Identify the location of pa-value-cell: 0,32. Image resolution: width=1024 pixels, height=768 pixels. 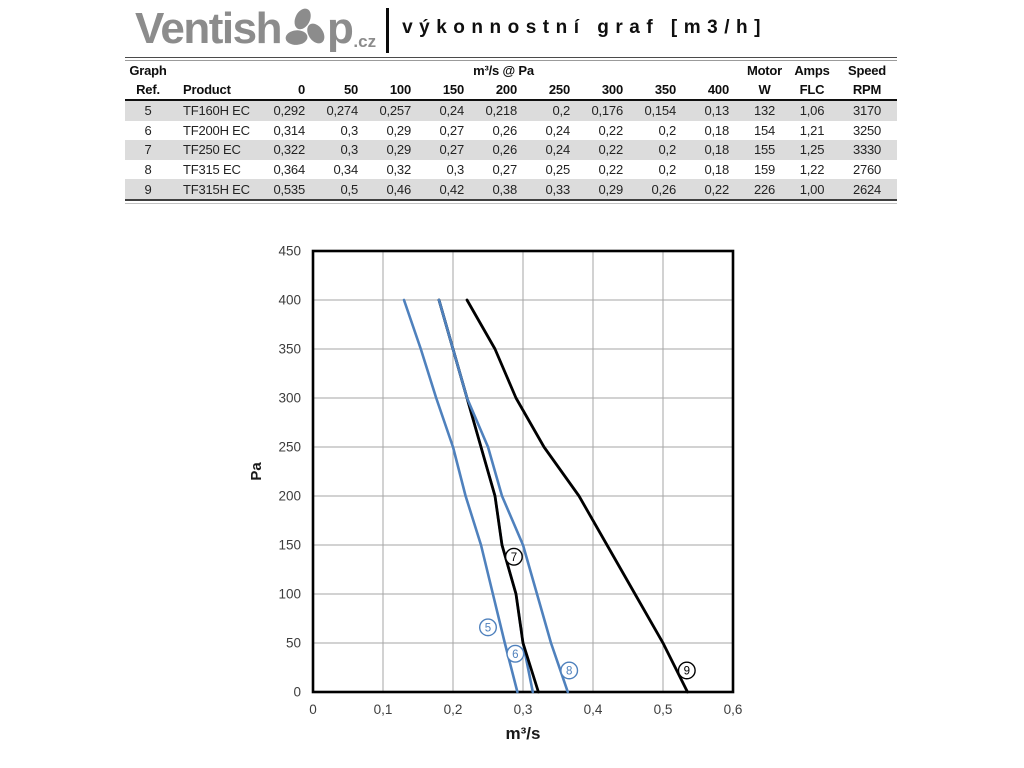
(398, 170).